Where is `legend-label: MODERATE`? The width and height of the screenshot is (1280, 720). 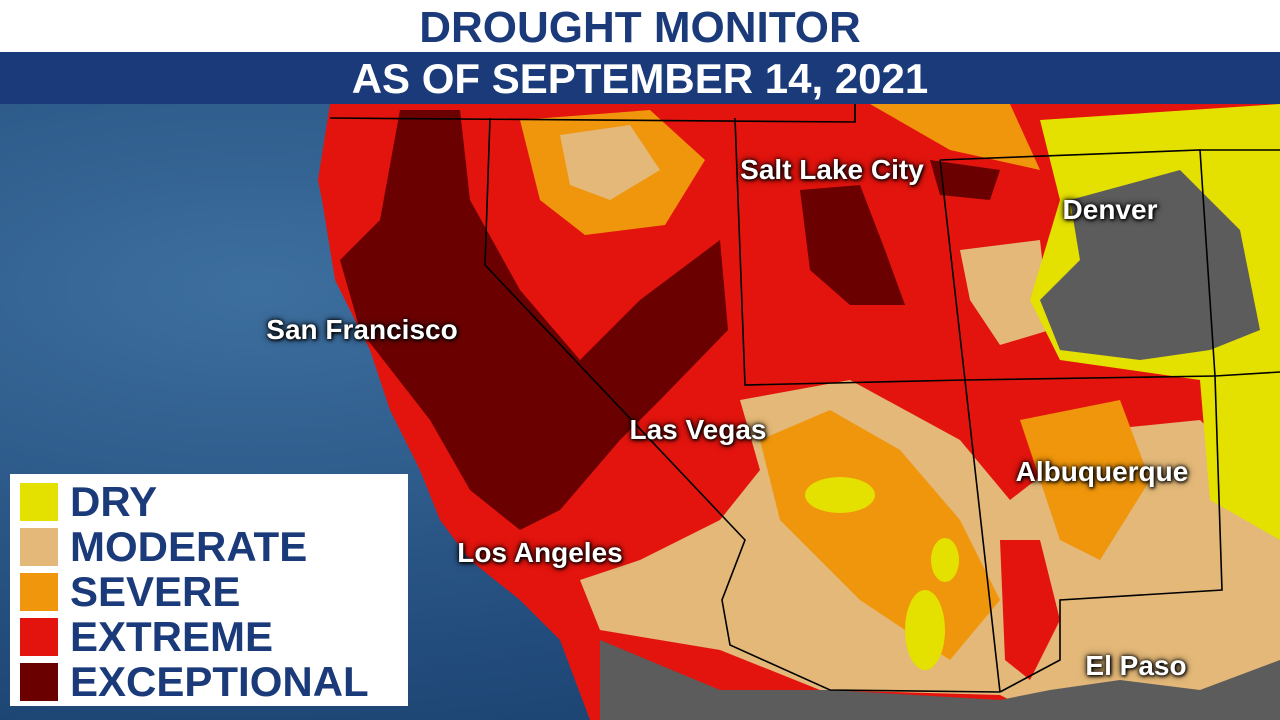 legend-label: MODERATE is located at coordinates (189, 546).